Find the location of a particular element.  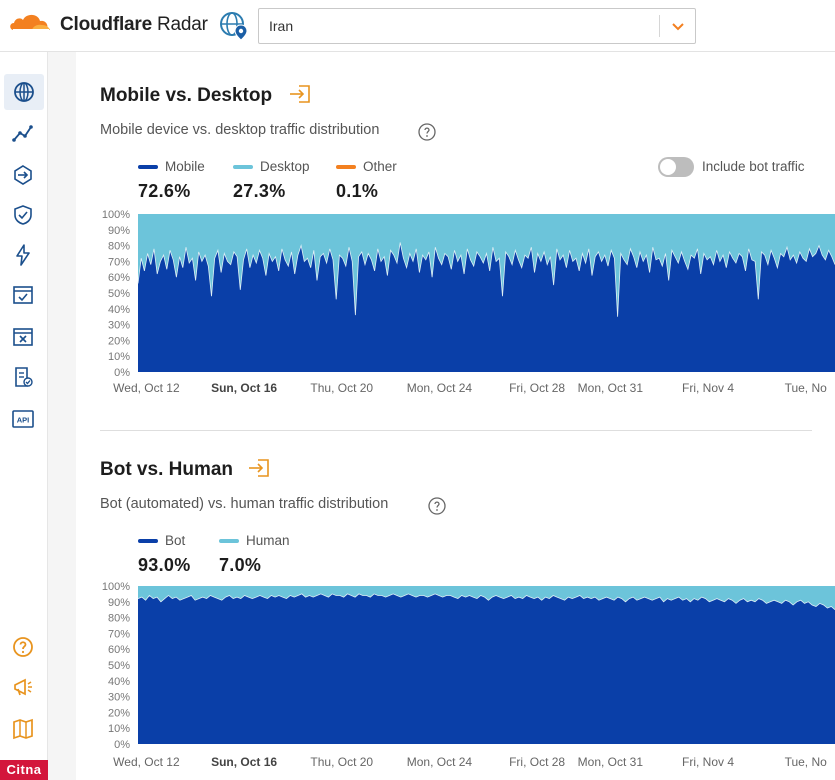

location-value: Iran is located at coordinates (281, 26).